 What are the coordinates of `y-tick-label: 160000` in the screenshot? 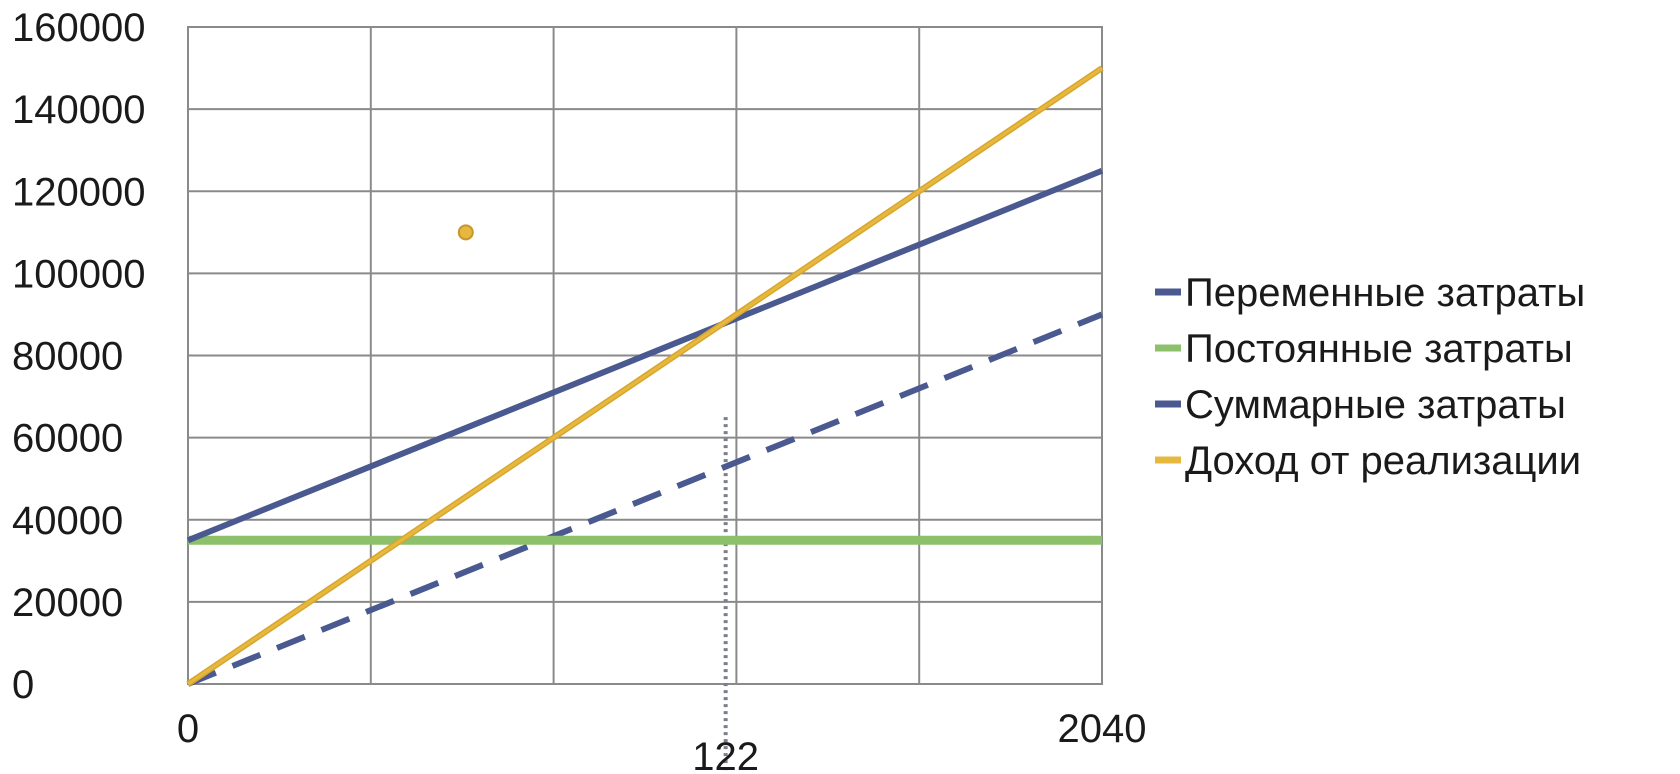 It's located at (78, 28).